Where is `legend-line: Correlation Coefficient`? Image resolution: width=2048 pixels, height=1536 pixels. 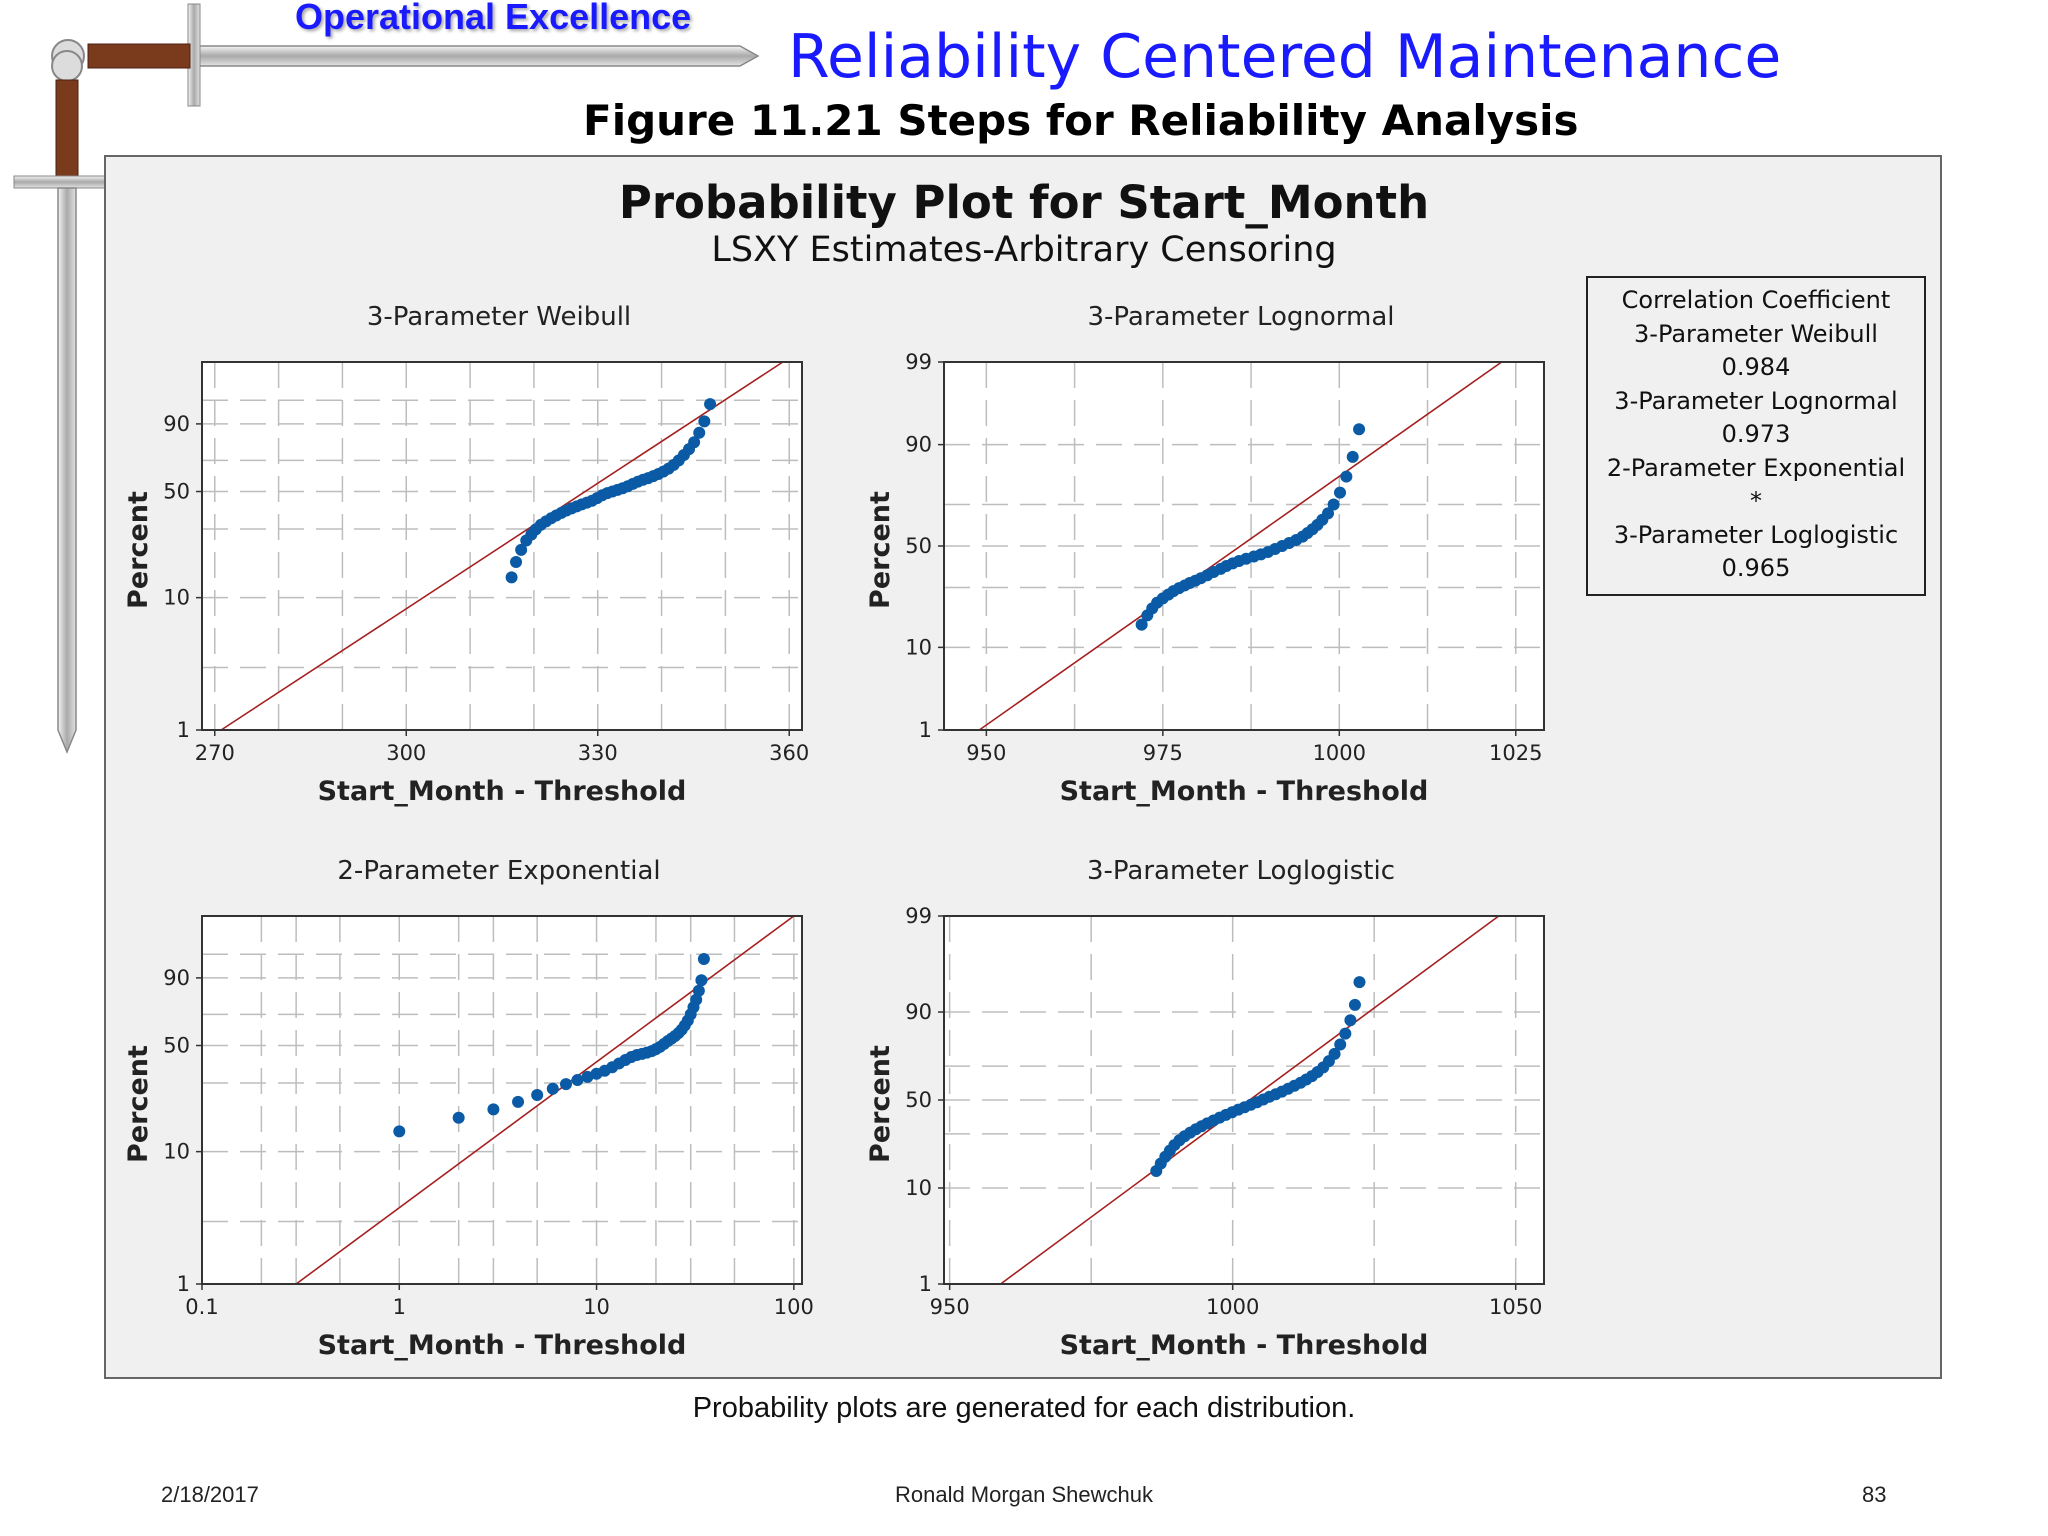 legend-line: Correlation Coefficient is located at coordinates (1756, 300).